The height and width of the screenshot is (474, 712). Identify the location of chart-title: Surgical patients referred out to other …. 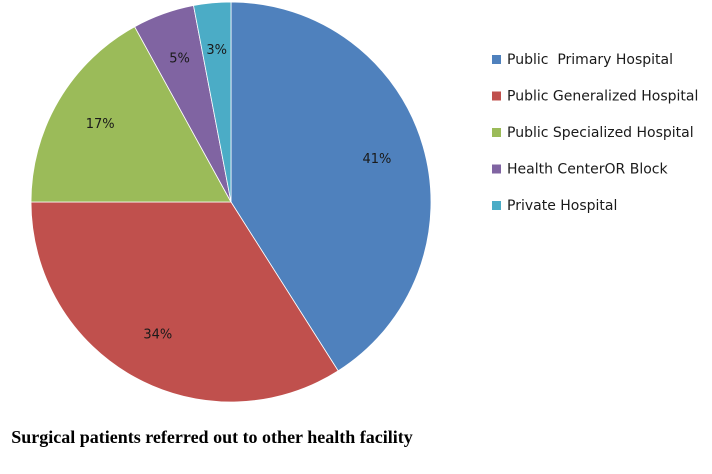
(212, 437).